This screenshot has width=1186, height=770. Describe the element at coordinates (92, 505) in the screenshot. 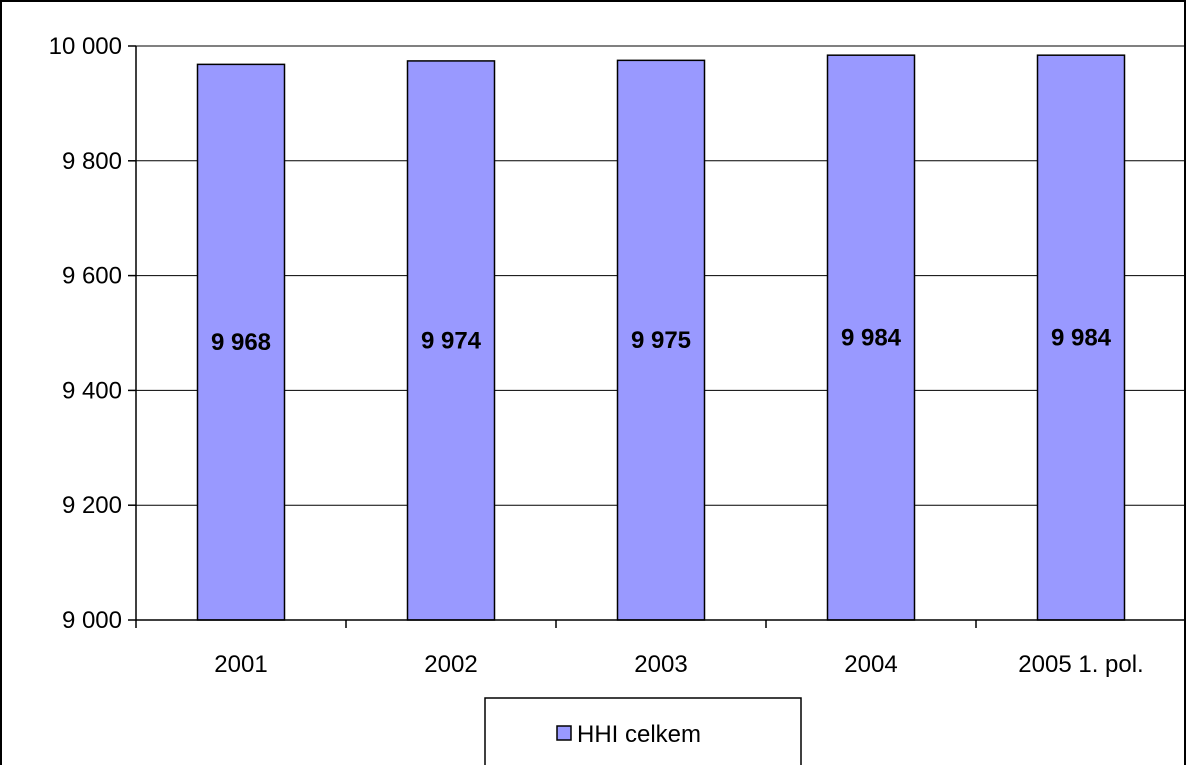

I see `y-tick-label: 9 200` at that location.